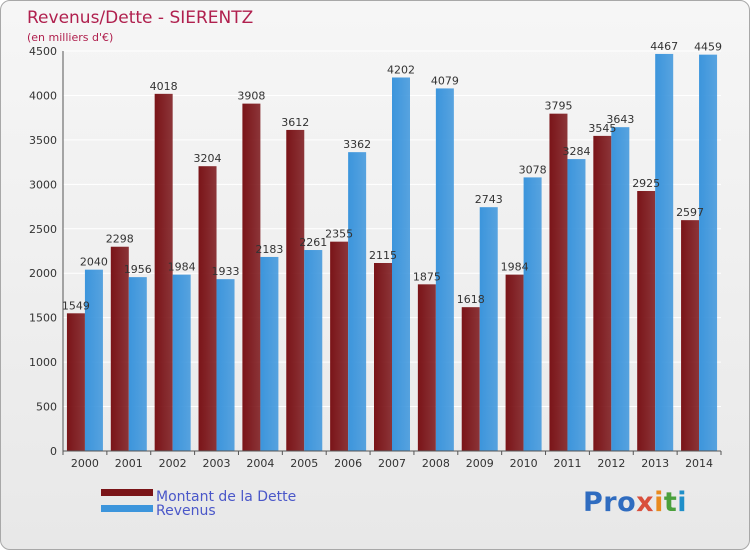 This screenshot has height=550, width=750. Describe the element at coordinates (436, 463) in the screenshot. I see `x-tick-label: 2008` at that location.